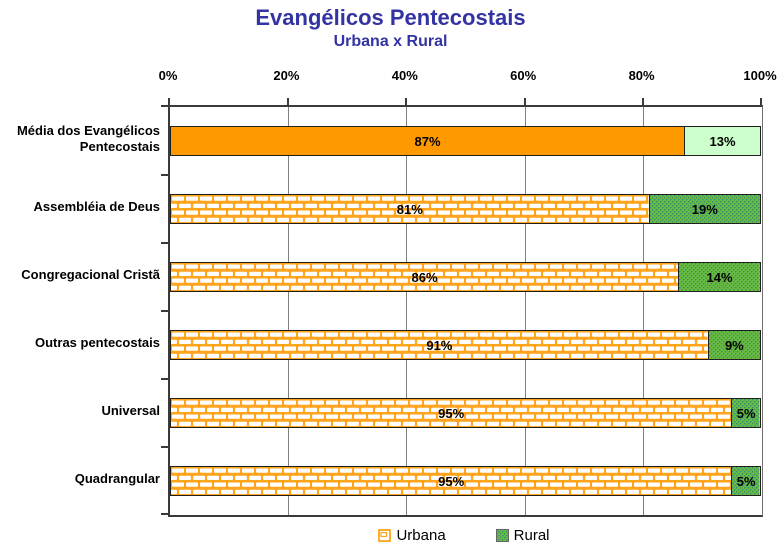 This screenshot has height=551, width=781. Describe the element at coordinates (385, 535) in the screenshot. I see `urbana-swatch-icon` at that location.